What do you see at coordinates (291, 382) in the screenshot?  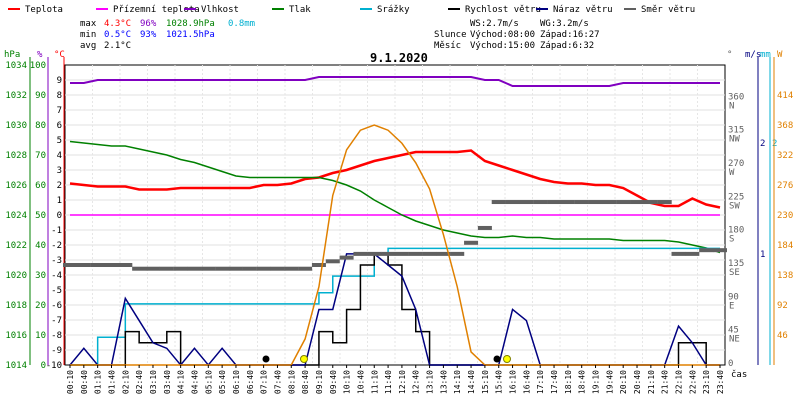 I see `x-tick-label: 08:10` at bounding box center [291, 382].